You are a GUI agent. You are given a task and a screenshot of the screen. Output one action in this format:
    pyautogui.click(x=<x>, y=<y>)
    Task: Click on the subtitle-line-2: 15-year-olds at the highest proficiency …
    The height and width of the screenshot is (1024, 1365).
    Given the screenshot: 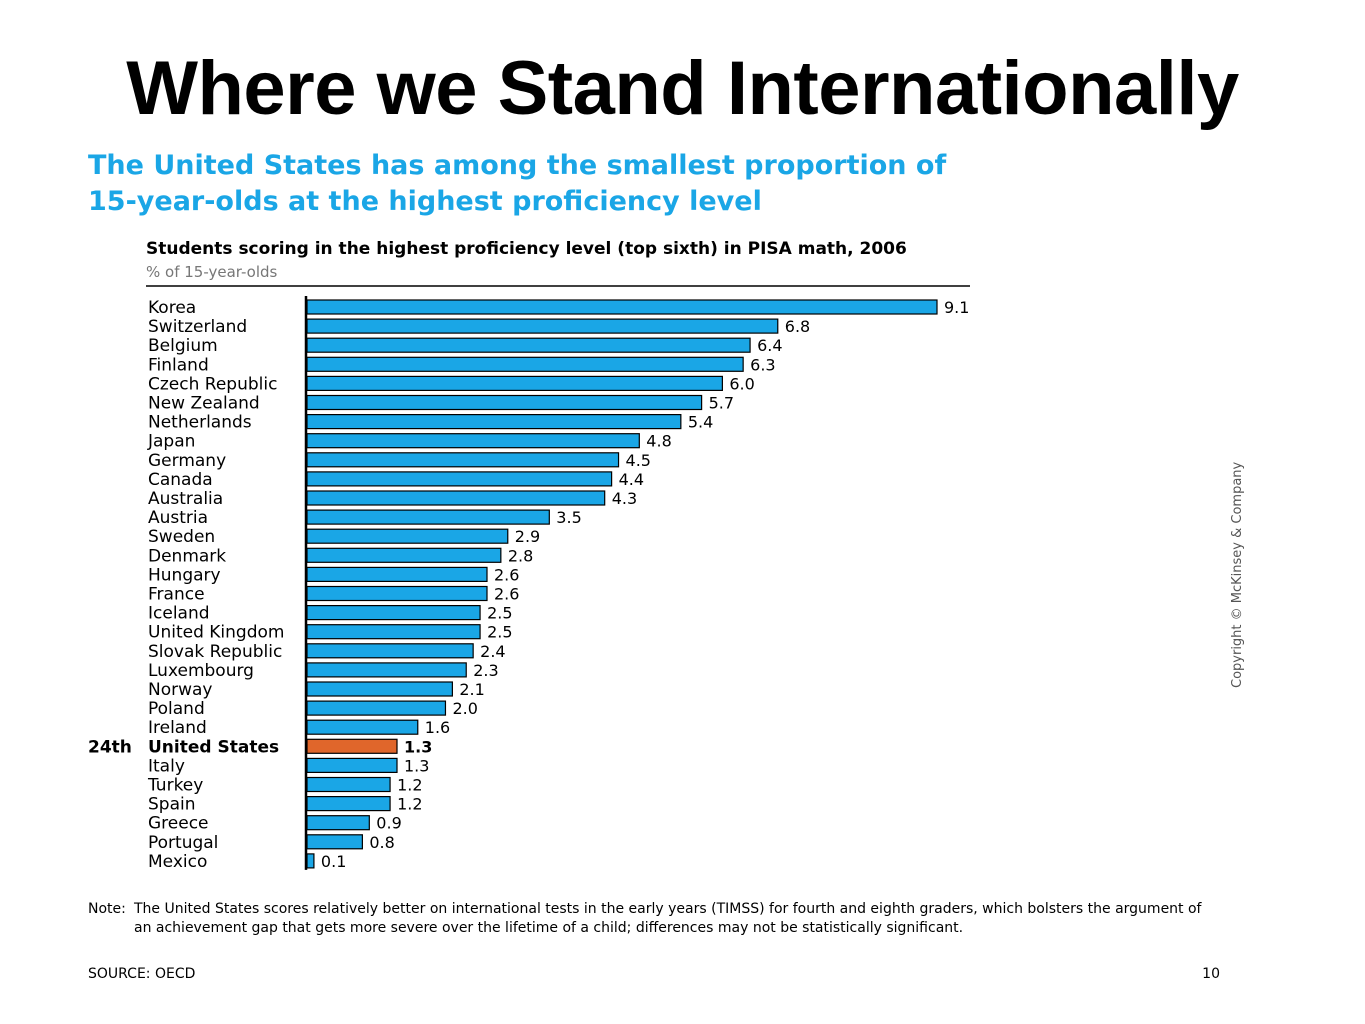 What is the action you would take?
    pyautogui.click(x=425, y=201)
    